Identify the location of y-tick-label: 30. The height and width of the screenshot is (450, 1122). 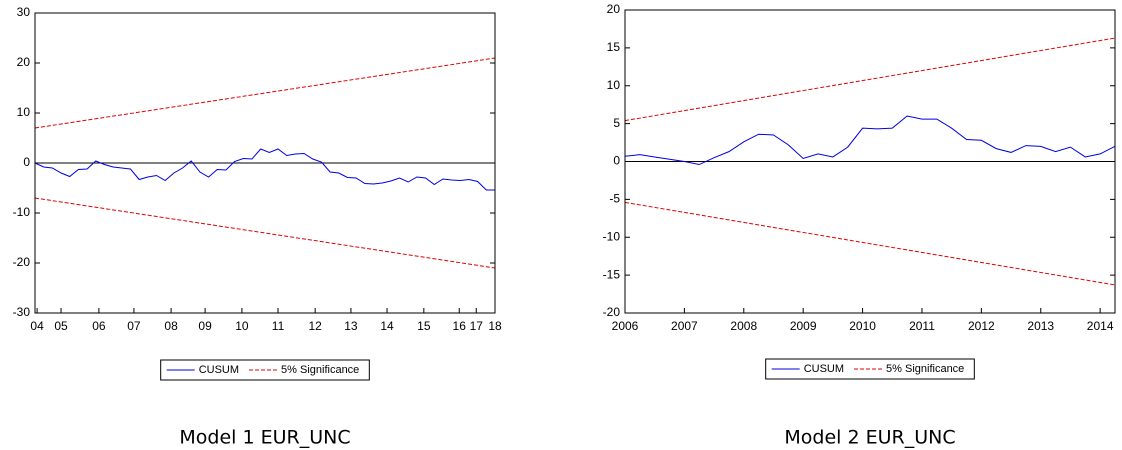
(24, 12).